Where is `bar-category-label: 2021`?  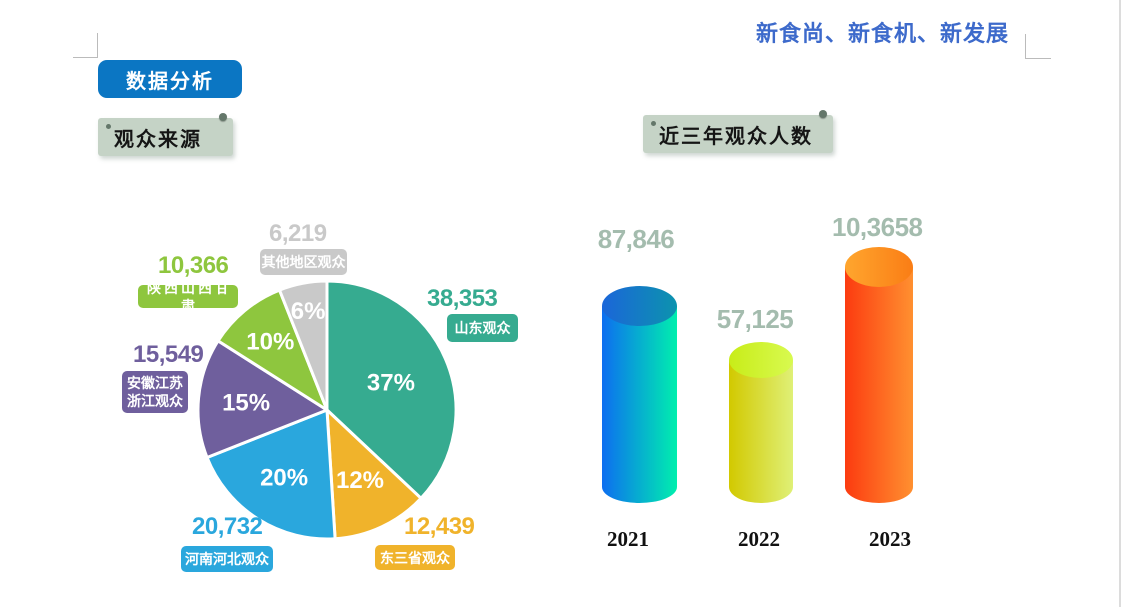
bar-category-label: 2021 is located at coordinates (628, 539).